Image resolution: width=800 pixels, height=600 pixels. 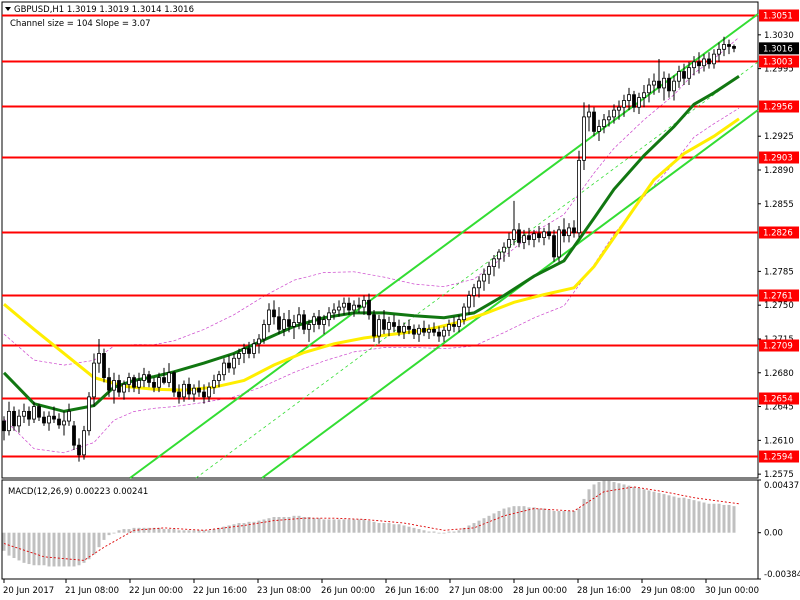 I want to click on time-tick-label: 28 Jun 16:00, so click(x=604, y=591).